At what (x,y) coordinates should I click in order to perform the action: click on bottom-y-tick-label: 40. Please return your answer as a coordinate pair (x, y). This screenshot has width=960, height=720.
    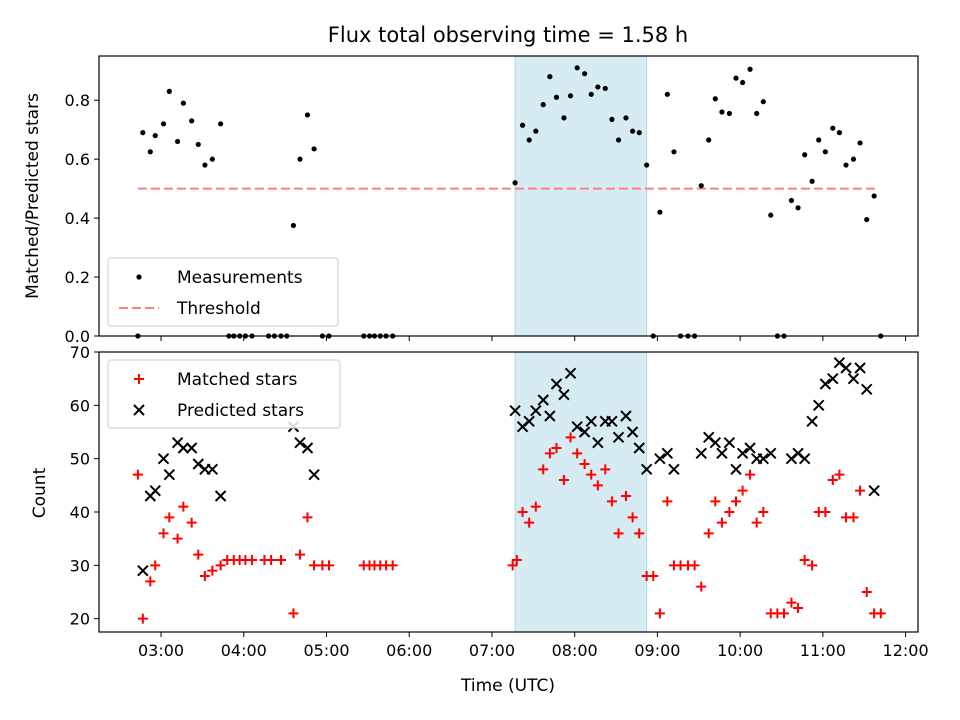
    Looking at the image, I should click on (80, 512).